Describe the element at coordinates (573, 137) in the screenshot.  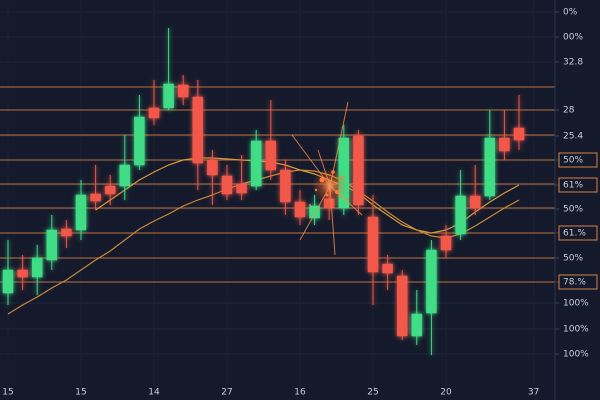
I see `y-tick-label: 25.4` at that location.